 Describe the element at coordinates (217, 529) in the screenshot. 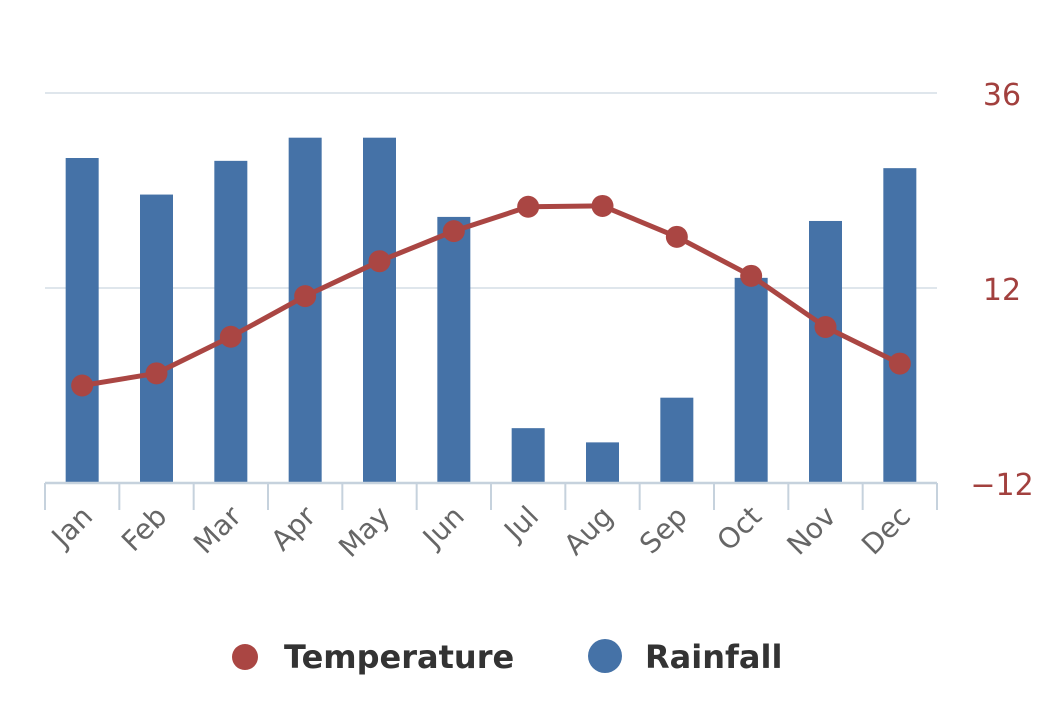

I see `x-tick-label-mar: Mar` at that location.